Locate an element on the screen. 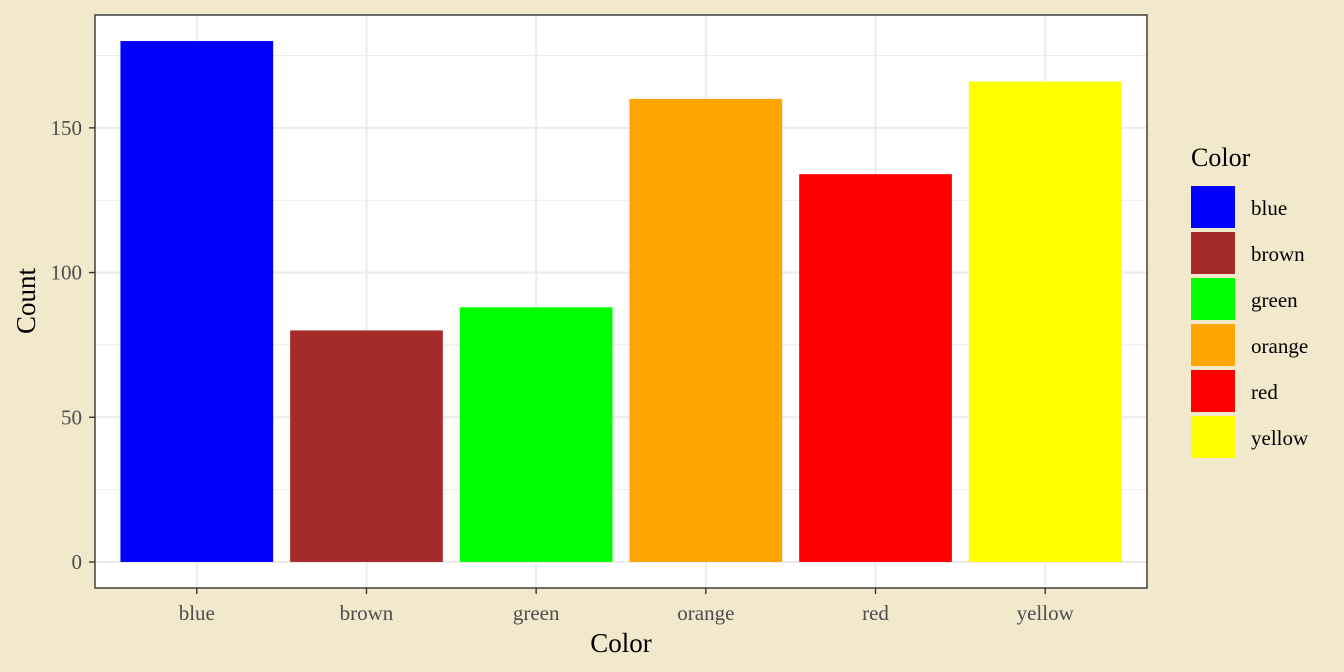 The height and width of the screenshot is (672, 1344). x-tick-label: yellow is located at coordinates (1046, 613).